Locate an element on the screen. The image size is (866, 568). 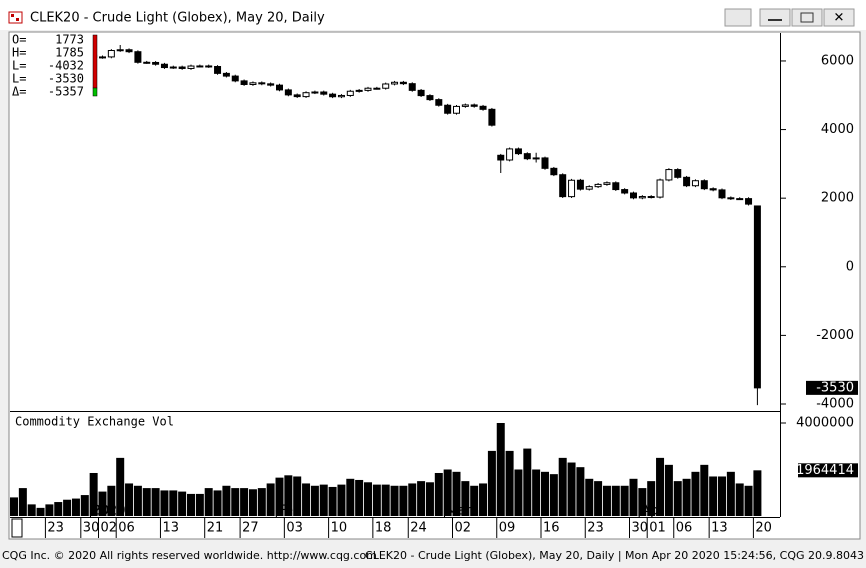
x-tick-label: 18 is located at coordinates (383, 528).